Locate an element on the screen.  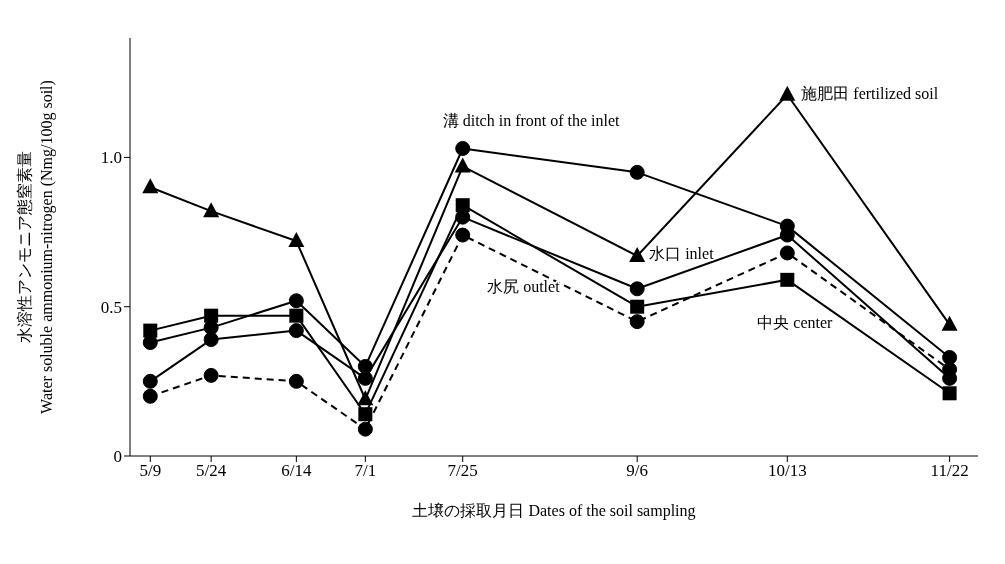
series-label: 溝 ditch in front of the inlet is located at coordinates (531, 121).